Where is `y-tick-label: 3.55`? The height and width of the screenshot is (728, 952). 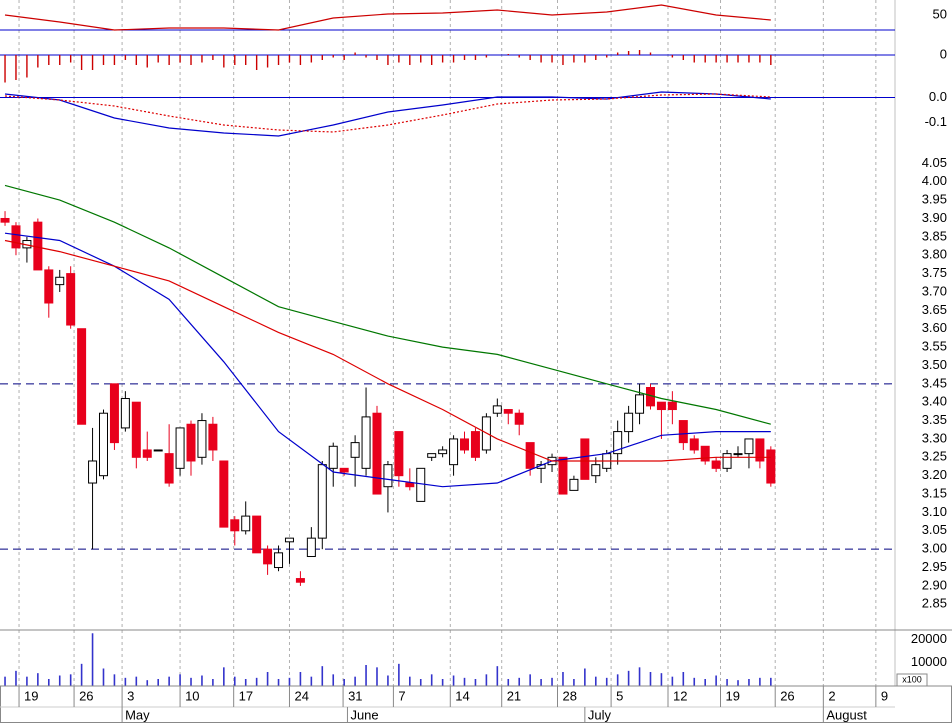
y-tick-label: 3.55 is located at coordinates (934, 346).